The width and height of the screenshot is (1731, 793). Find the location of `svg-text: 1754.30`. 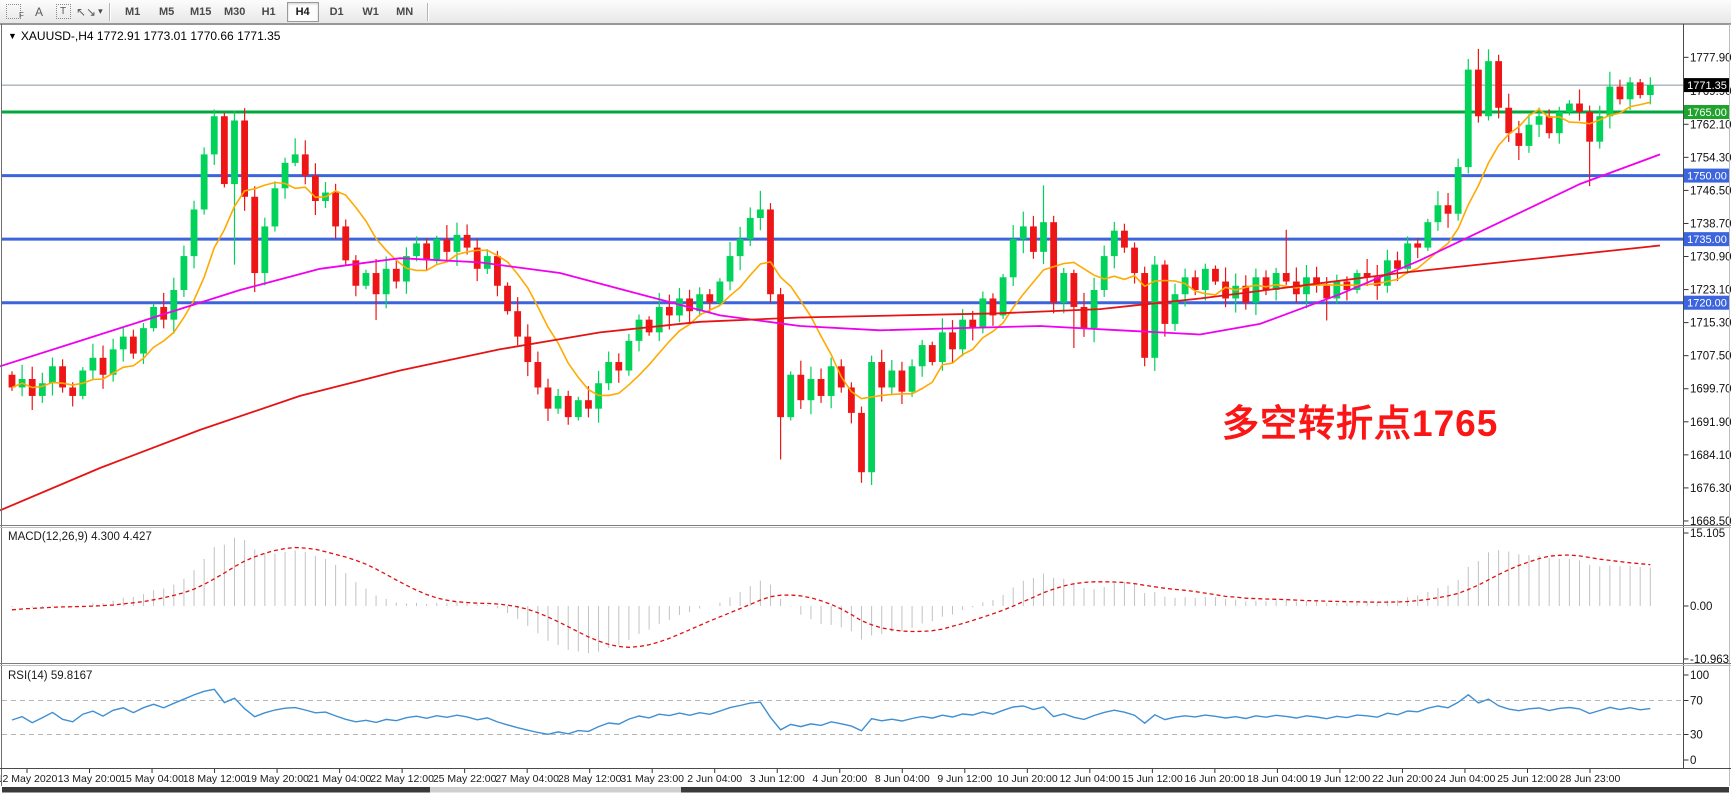

svg-text: 1754.30 is located at coordinates (1710, 158).